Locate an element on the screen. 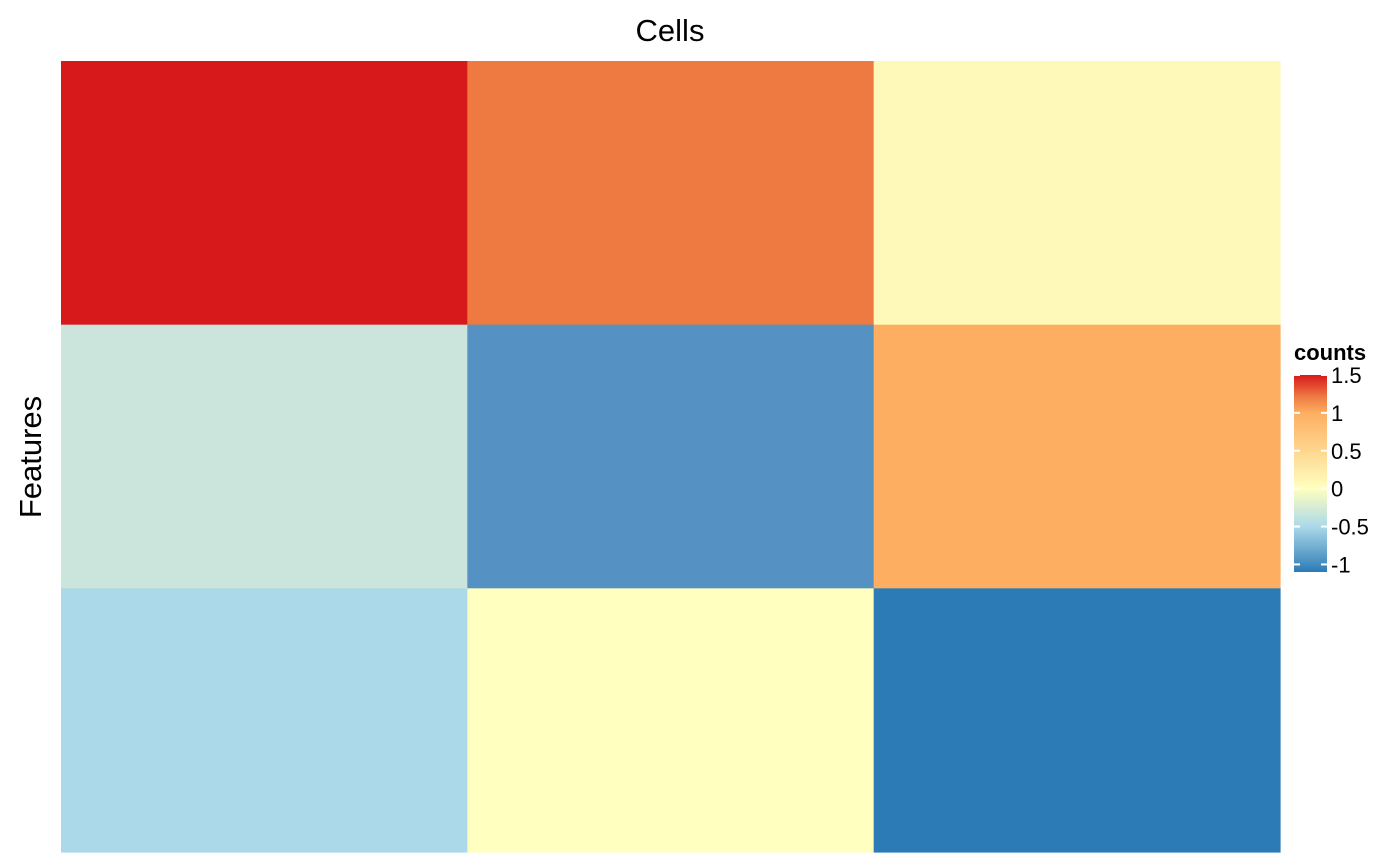  heatmap-cell-r2-c3 is located at coordinates (1077, 456).